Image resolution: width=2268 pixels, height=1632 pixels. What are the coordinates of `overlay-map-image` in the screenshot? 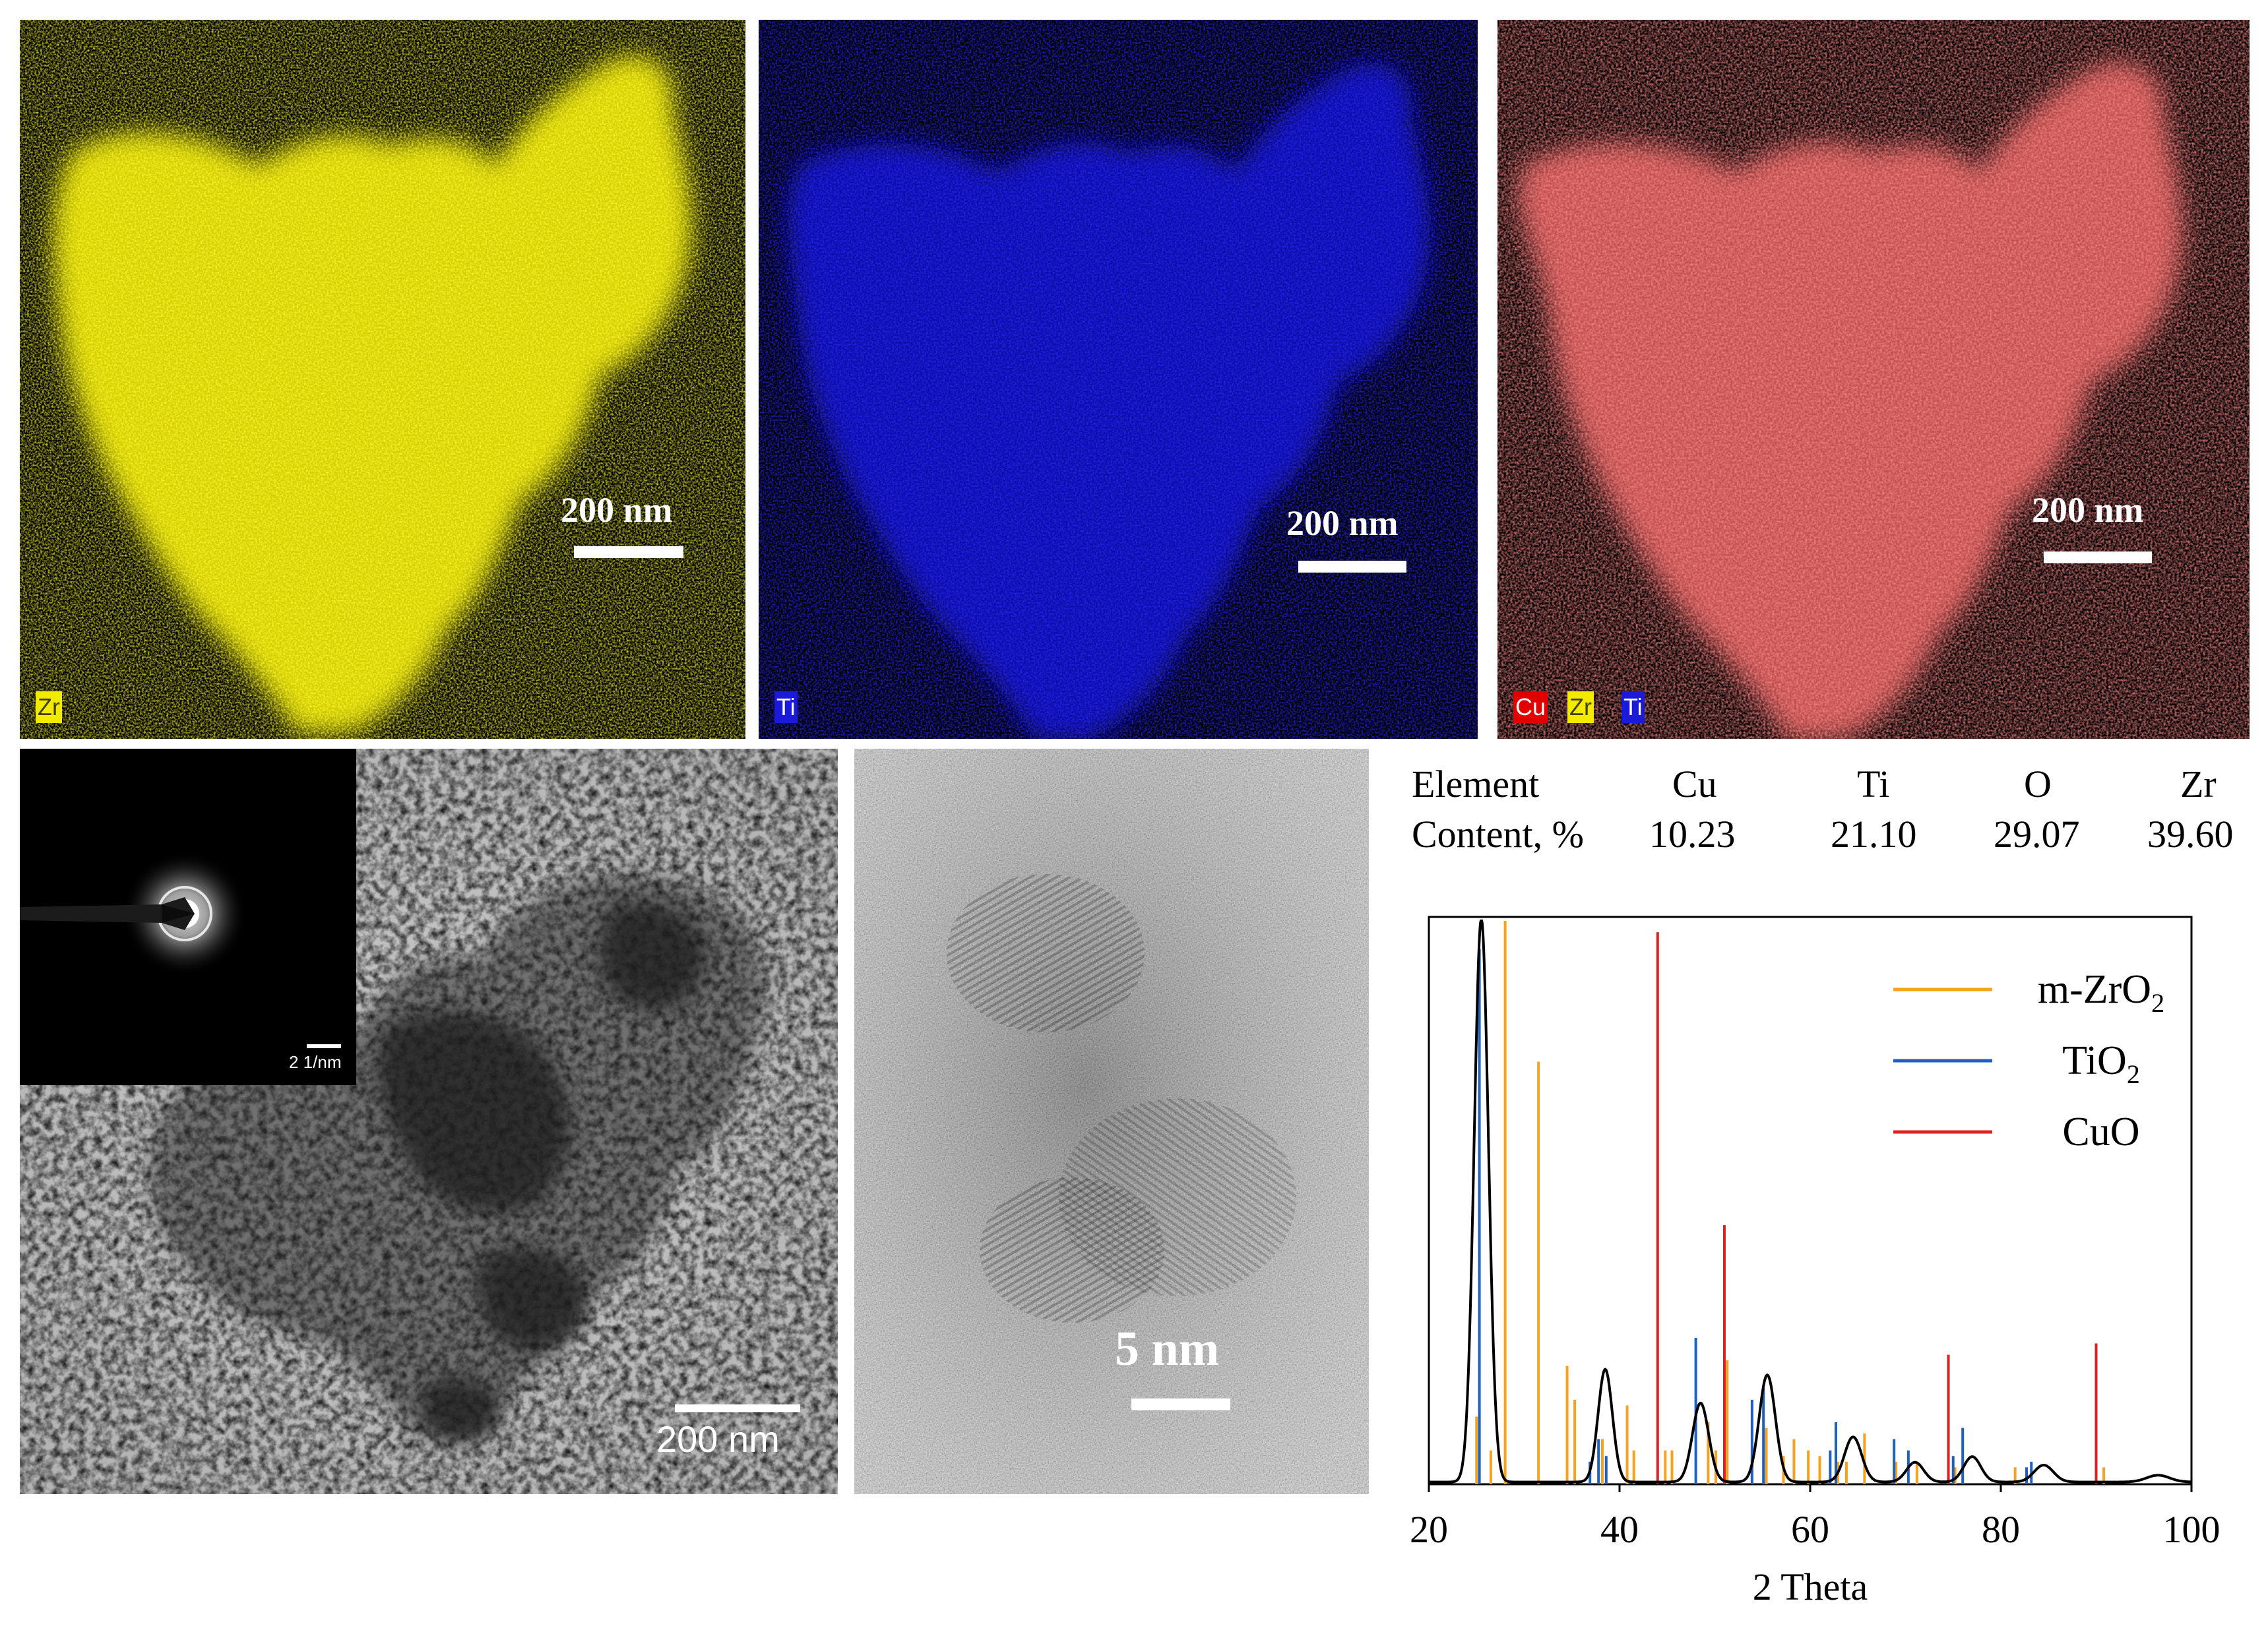 It's located at (1873, 379).